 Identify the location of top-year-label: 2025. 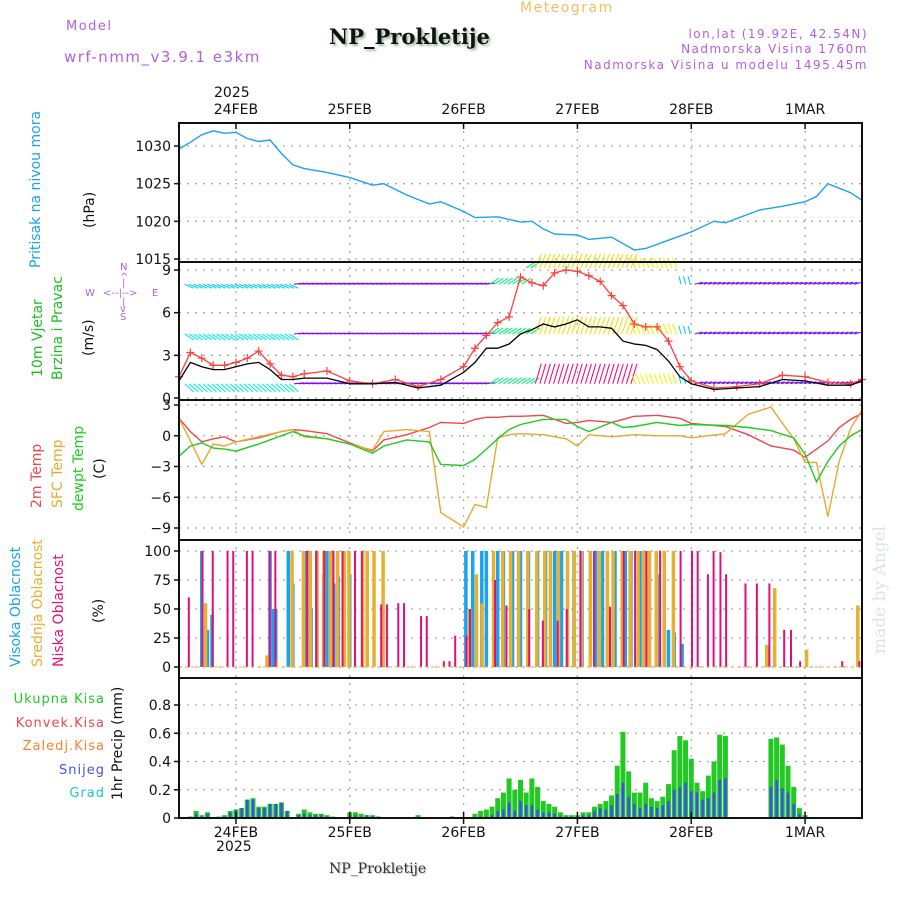
(232, 93).